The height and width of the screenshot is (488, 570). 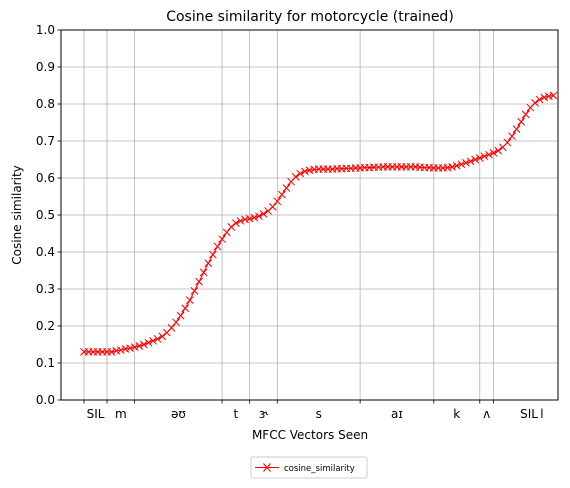 I want to click on y-axis: 0.0 0.1 0.2 0.3 0.4 0.5 0.6 0.7 0.8 0.9 1.0, so click(x=48, y=215).